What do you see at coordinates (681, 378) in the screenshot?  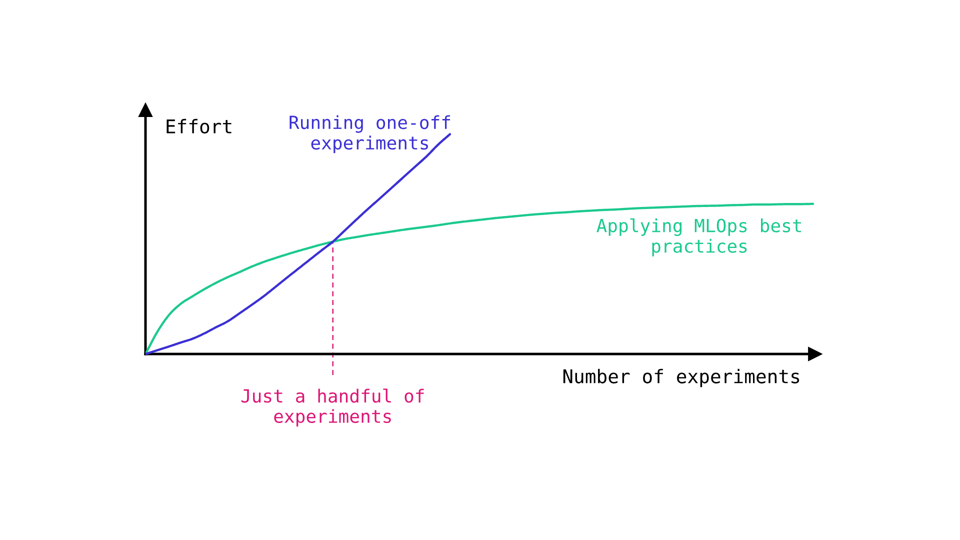 I see `x-axis-title: Number of experiments` at bounding box center [681, 378].